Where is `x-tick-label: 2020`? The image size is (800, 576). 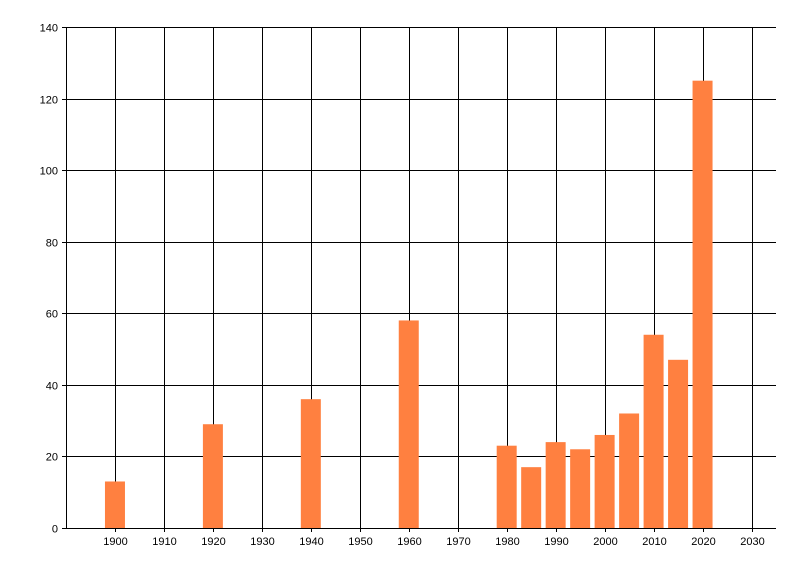 x-tick-label: 2020 is located at coordinates (703, 542).